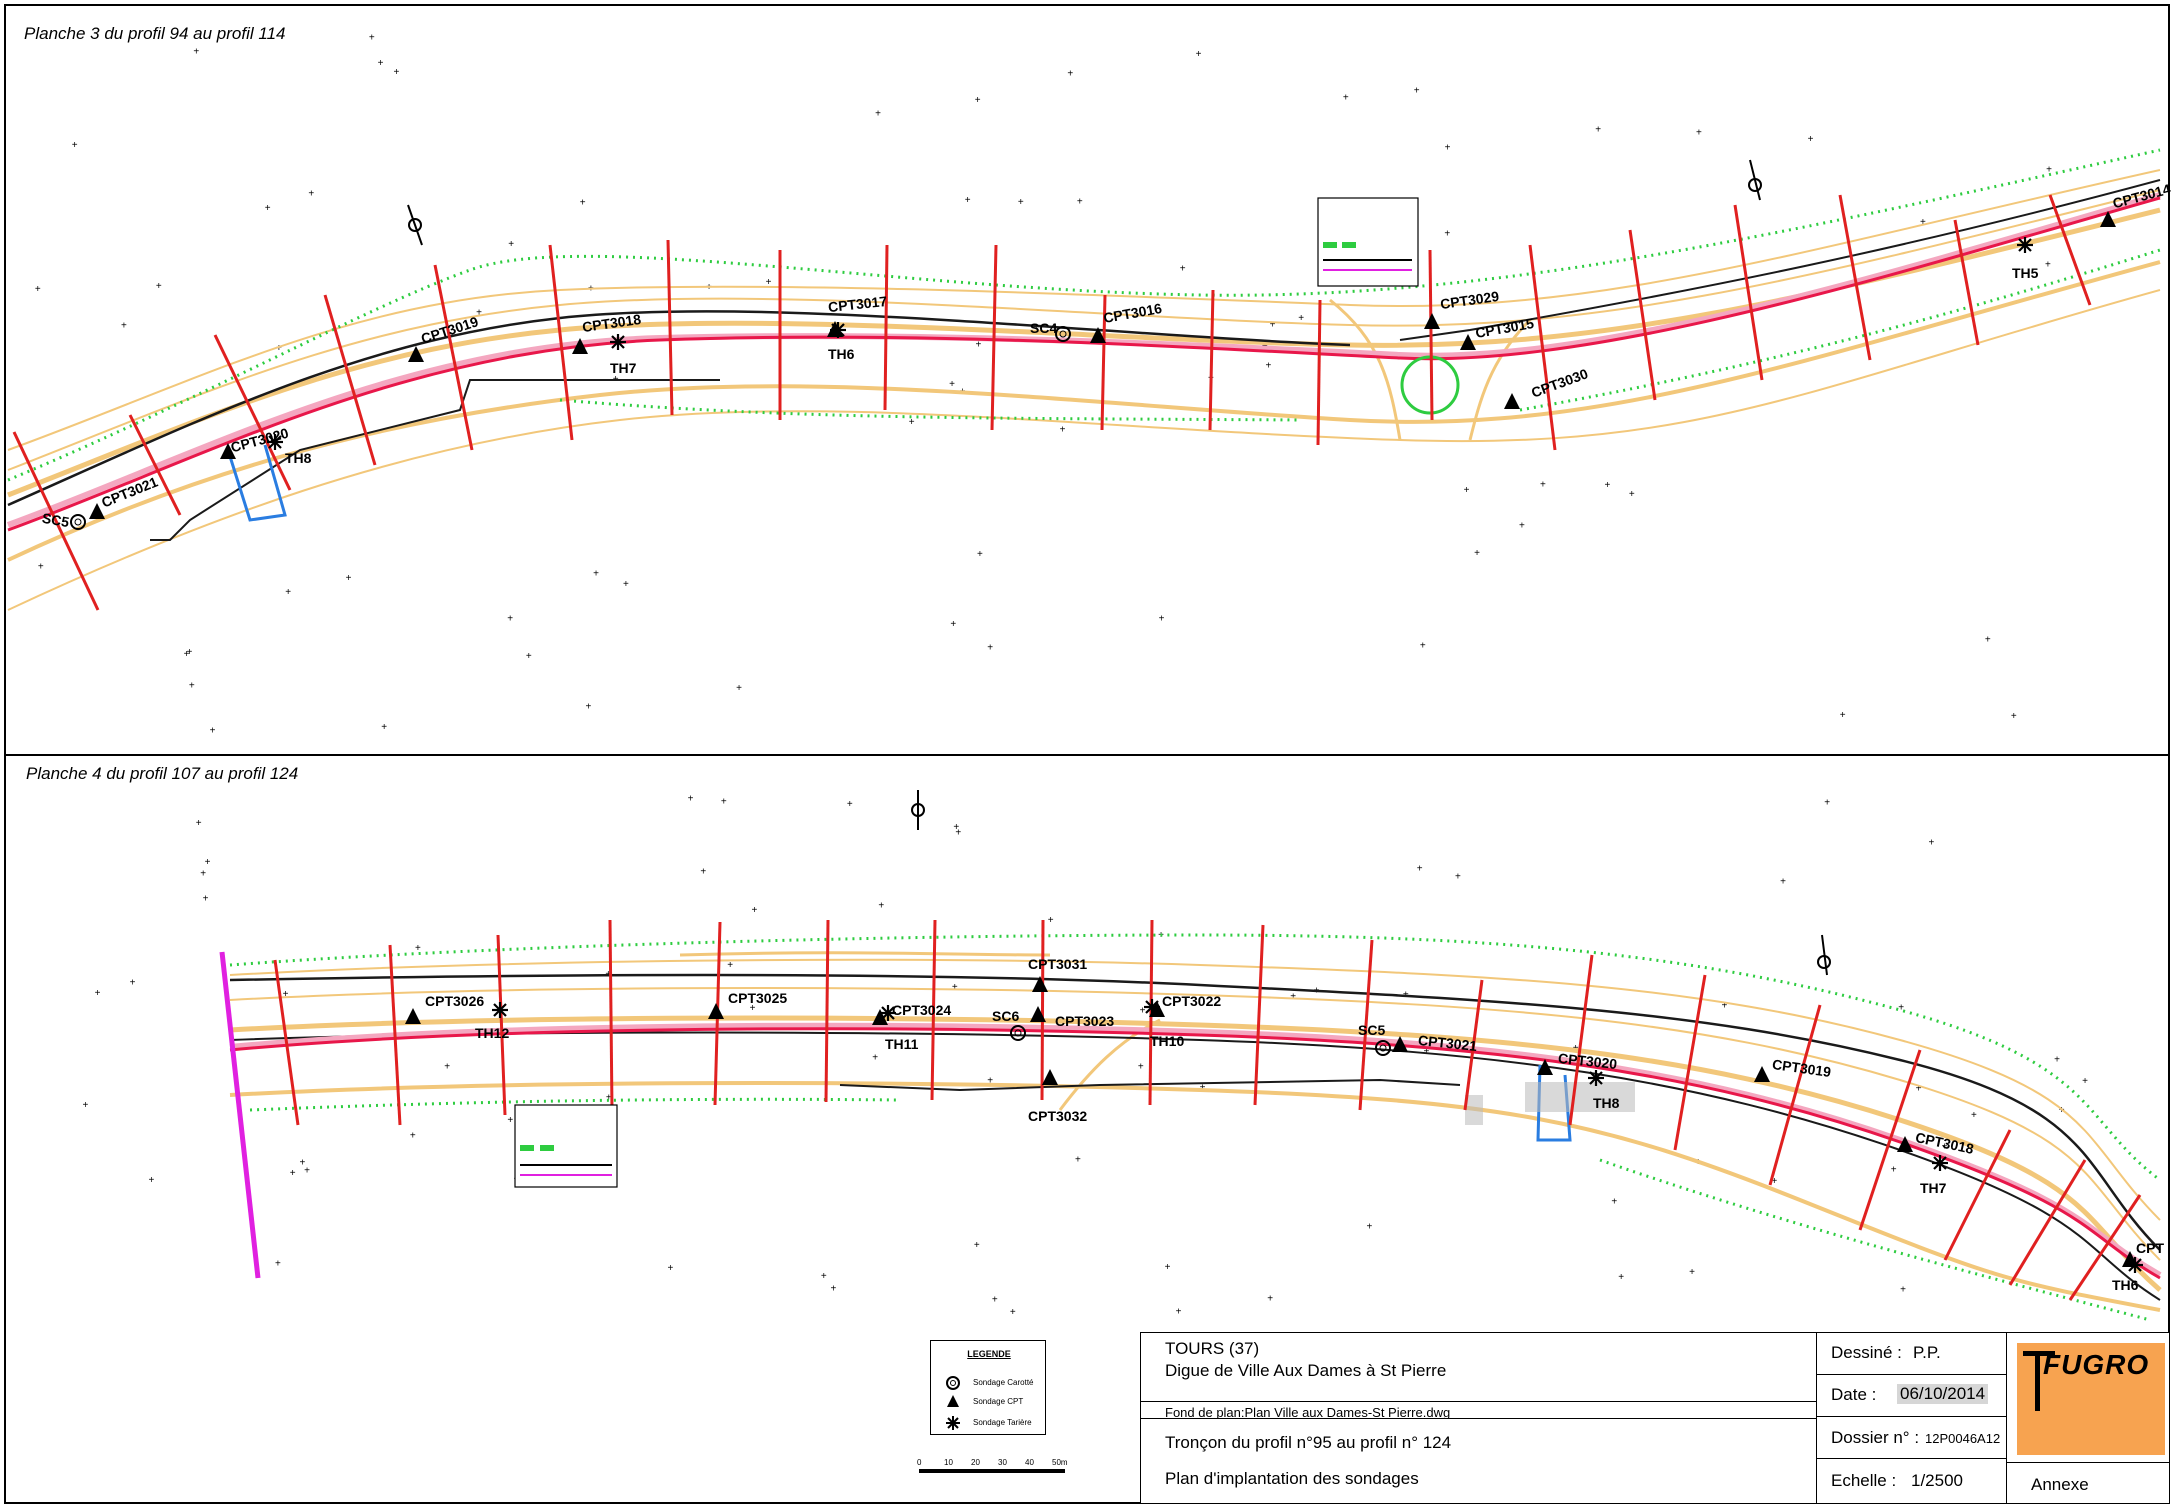  Describe the element at coordinates (2088, 1398) in the screenshot. I see `logo-cell: FUGRO` at that location.